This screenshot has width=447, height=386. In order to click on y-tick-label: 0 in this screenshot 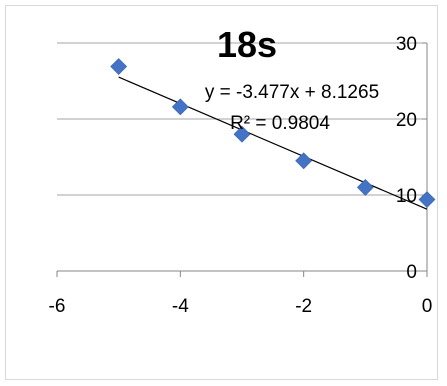, I will do `click(411, 272)`.